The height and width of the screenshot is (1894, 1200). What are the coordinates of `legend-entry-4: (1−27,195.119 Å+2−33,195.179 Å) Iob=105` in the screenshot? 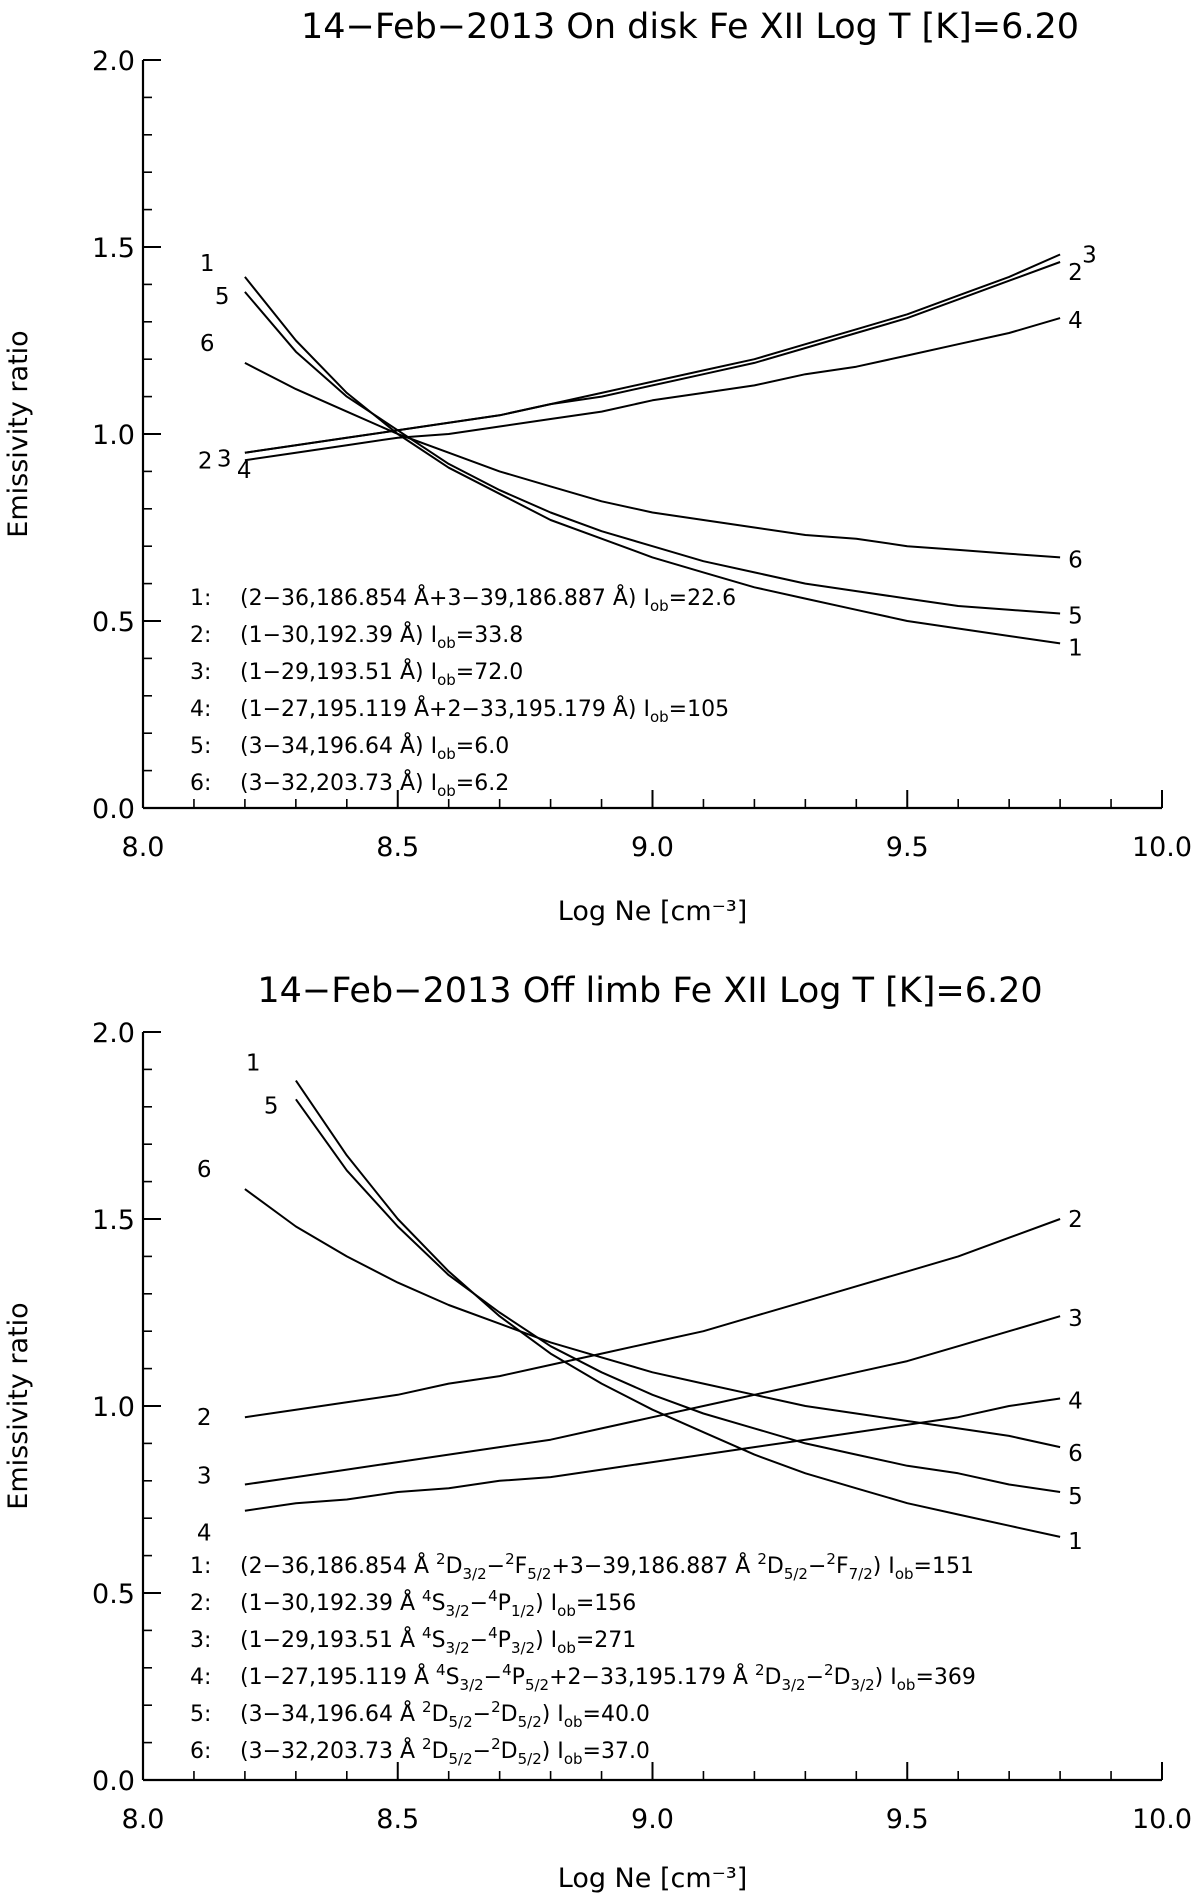 It's located at (484, 710).